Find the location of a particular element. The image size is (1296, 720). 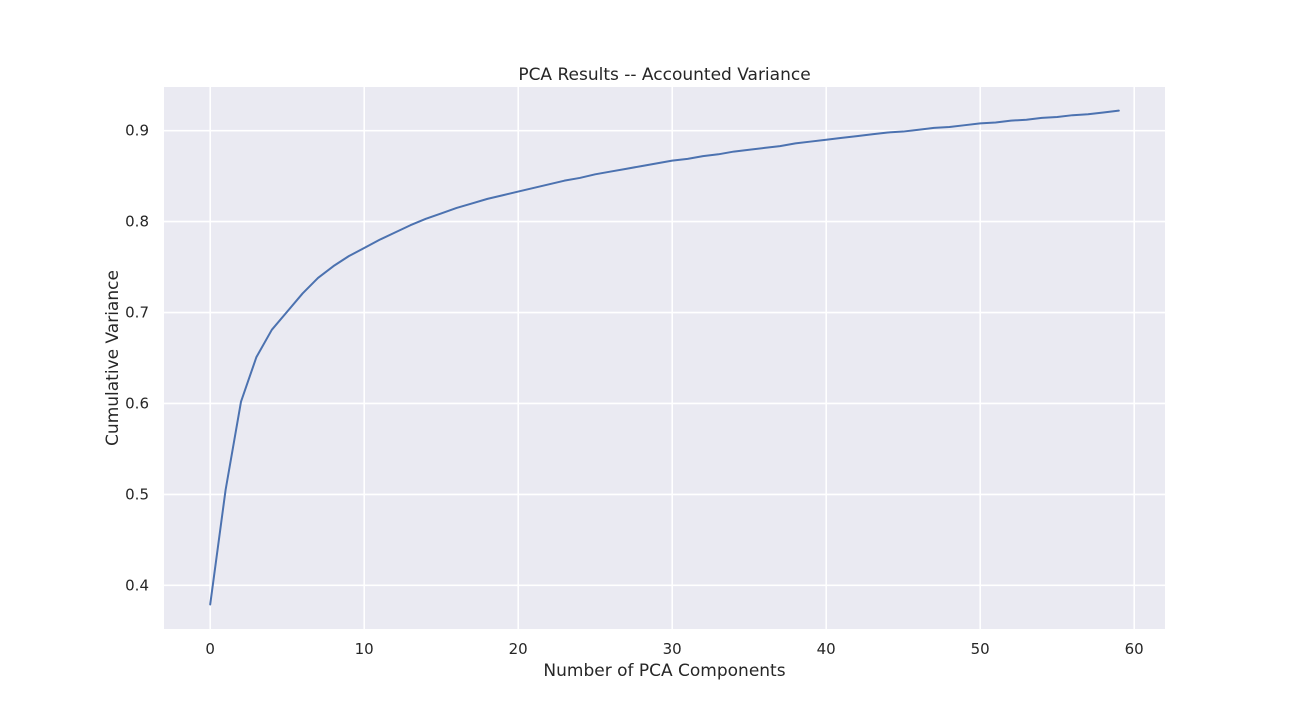

x-tick-label: 30 is located at coordinates (672, 649).